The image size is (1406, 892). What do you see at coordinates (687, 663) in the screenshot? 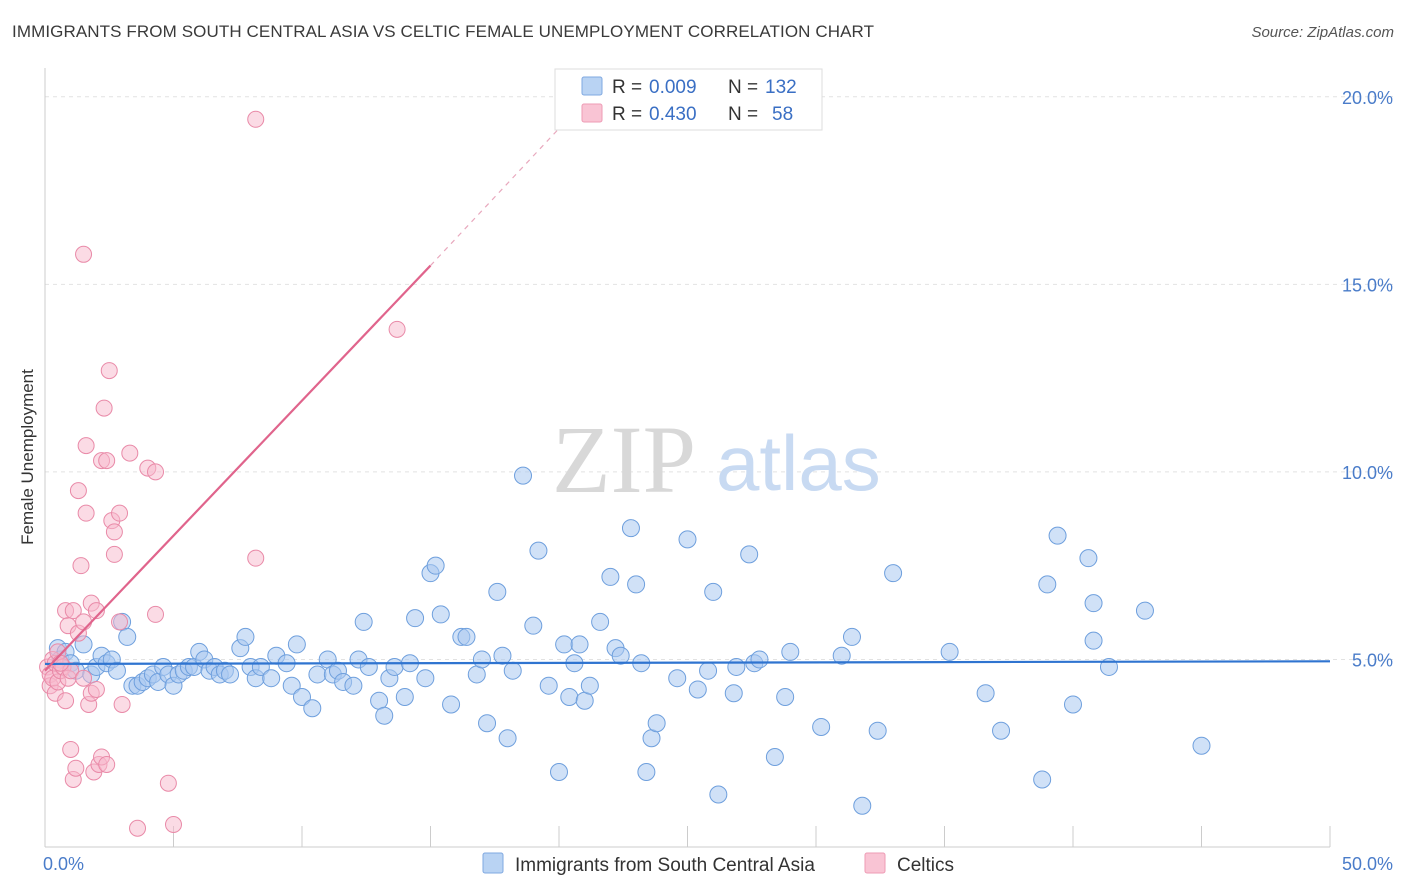
I see `trend-line-blue` at bounding box center [687, 663].